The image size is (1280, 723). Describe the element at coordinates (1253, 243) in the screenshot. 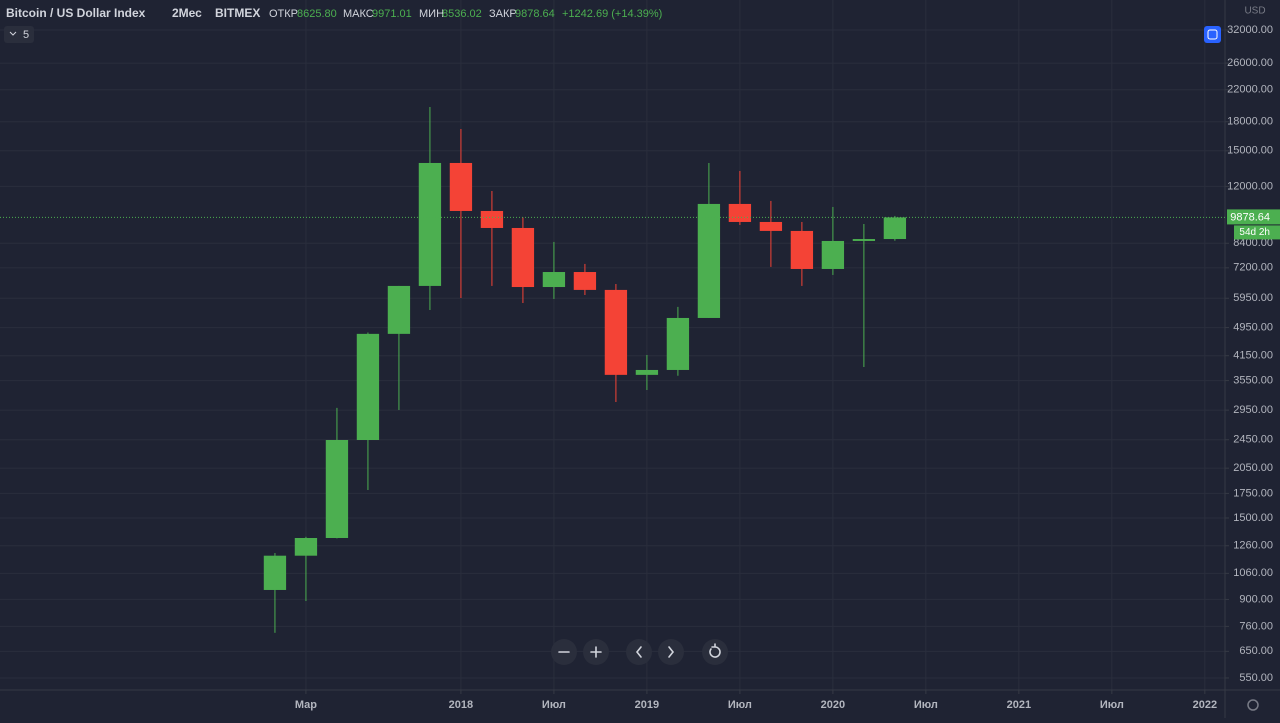

I see `y-tick-label: 8400.00` at that location.